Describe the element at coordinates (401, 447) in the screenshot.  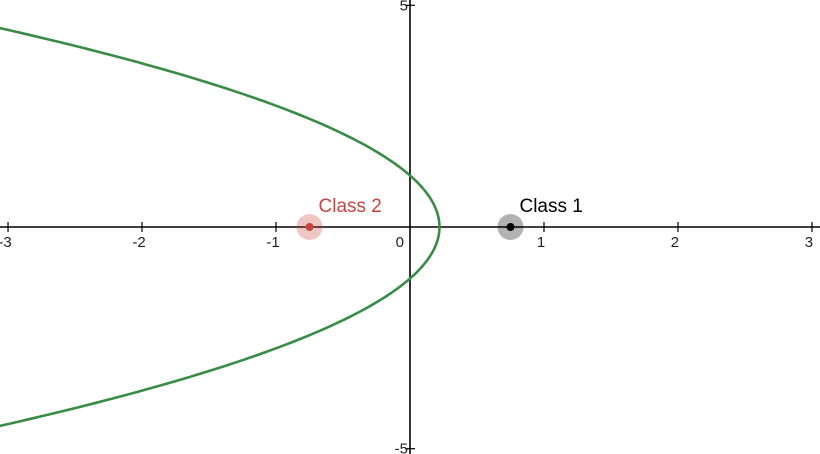
I see `y-tick-label: -5` at that location.